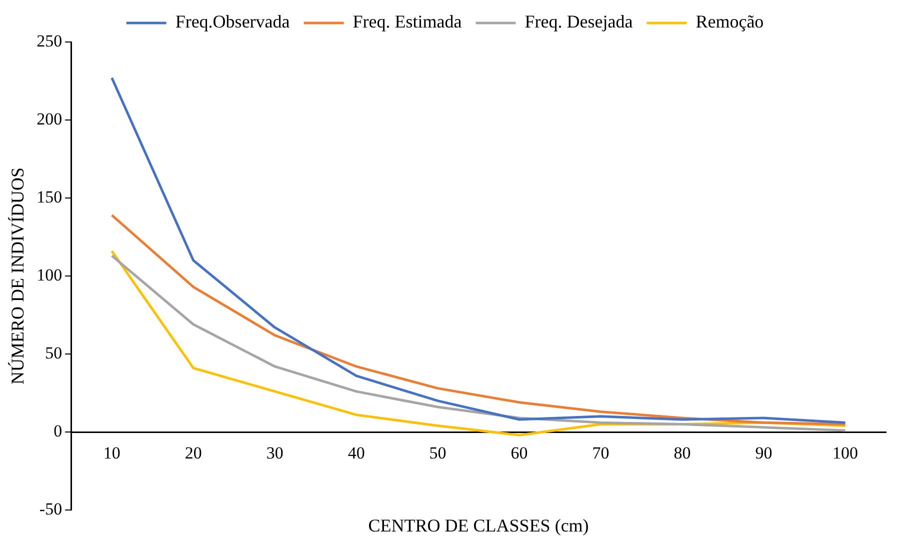 This screenshot has height=538, width=906. Describe the element at coordinates (682, 453) in the screenshot. I see `x-tick-label: 80` at that location.